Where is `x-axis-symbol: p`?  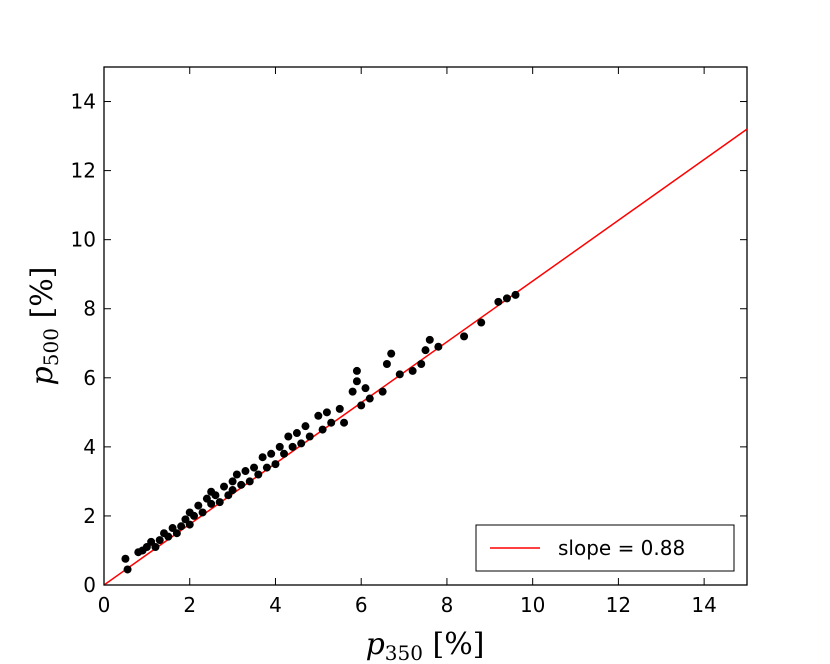
x-axis-symbol: p is located at coordinates (375, 644).